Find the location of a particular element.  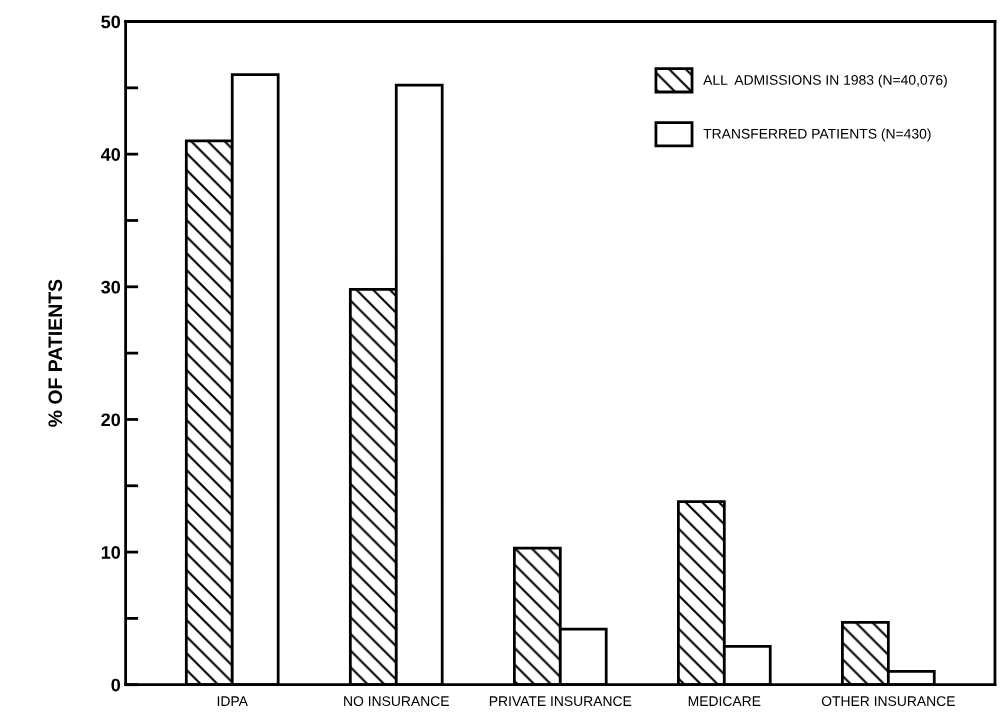

x-tick-label: PRIVATE INSURANCE is located at coordinates (560, 701).